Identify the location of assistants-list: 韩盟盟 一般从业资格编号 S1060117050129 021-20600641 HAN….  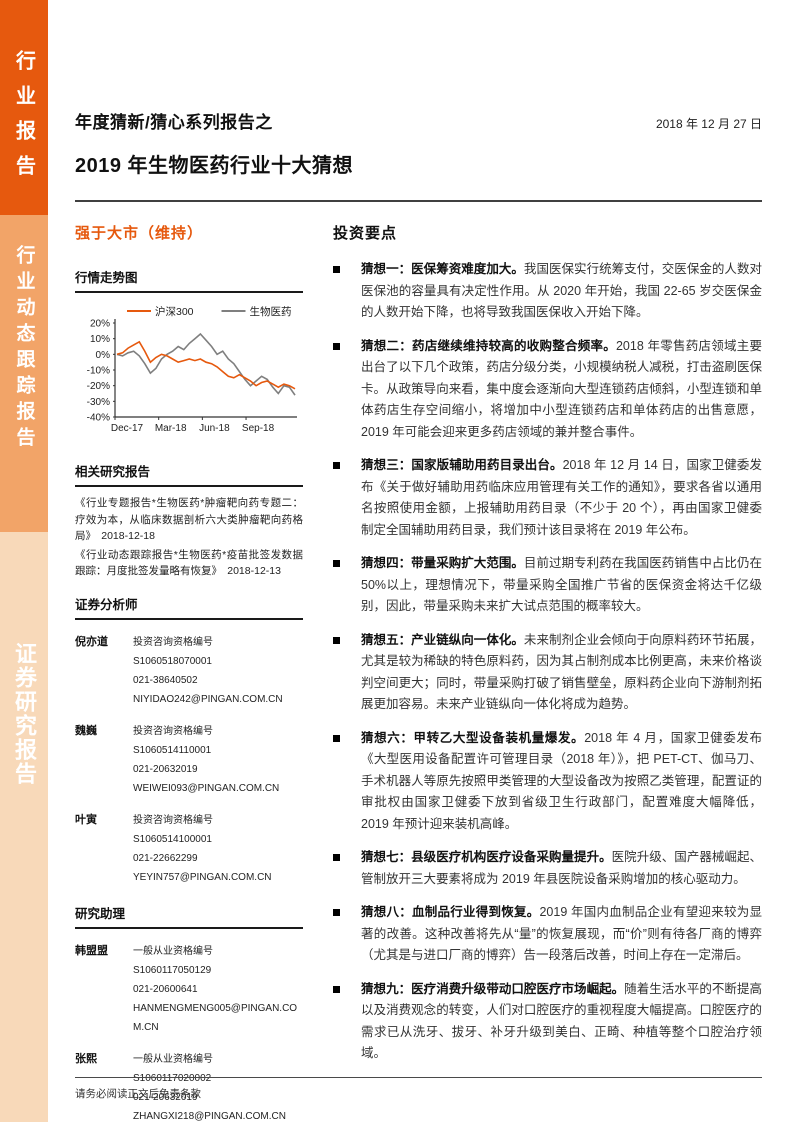
(189, 1032).